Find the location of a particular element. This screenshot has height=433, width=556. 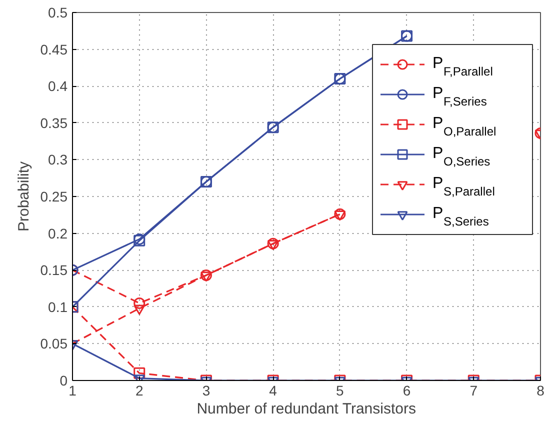

x-tick-label: 6 is located at coordinates (406, 390).